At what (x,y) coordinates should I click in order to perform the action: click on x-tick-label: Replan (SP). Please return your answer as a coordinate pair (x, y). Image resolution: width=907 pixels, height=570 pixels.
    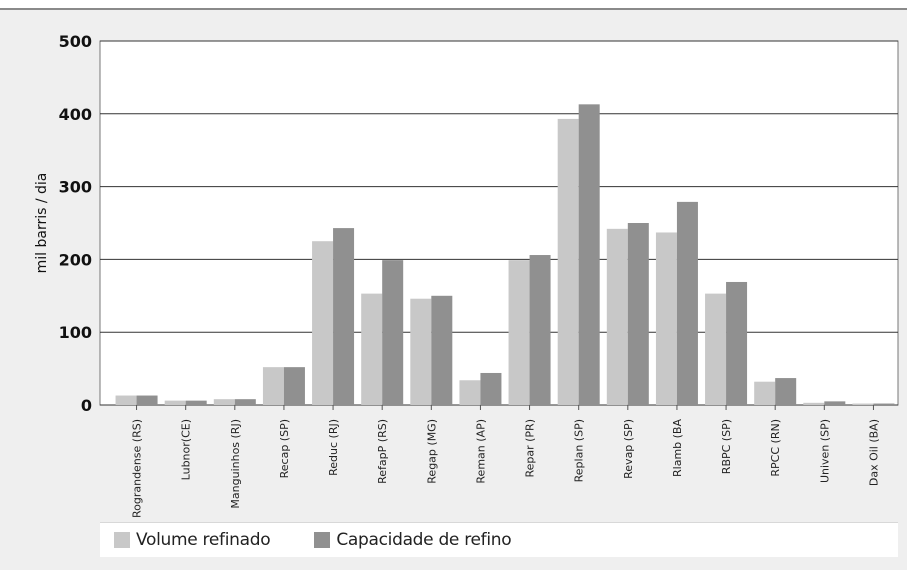
    Looking at the image, I should click on (579, 450).